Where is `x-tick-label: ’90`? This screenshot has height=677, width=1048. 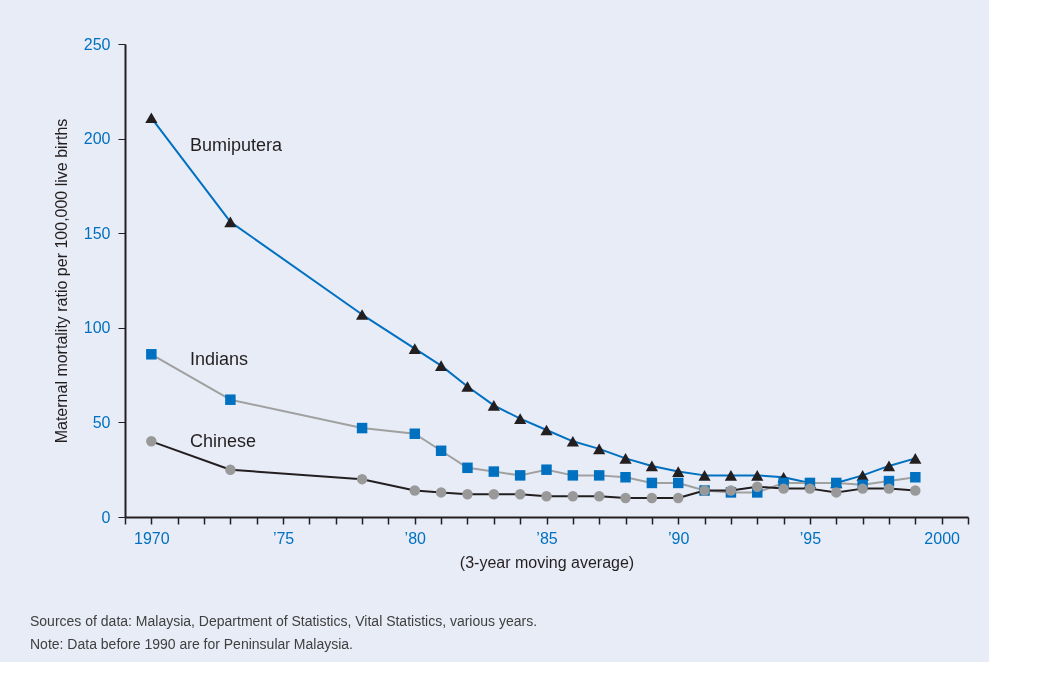
x-tick-label: ’90 is located at coordinates (679, 538).